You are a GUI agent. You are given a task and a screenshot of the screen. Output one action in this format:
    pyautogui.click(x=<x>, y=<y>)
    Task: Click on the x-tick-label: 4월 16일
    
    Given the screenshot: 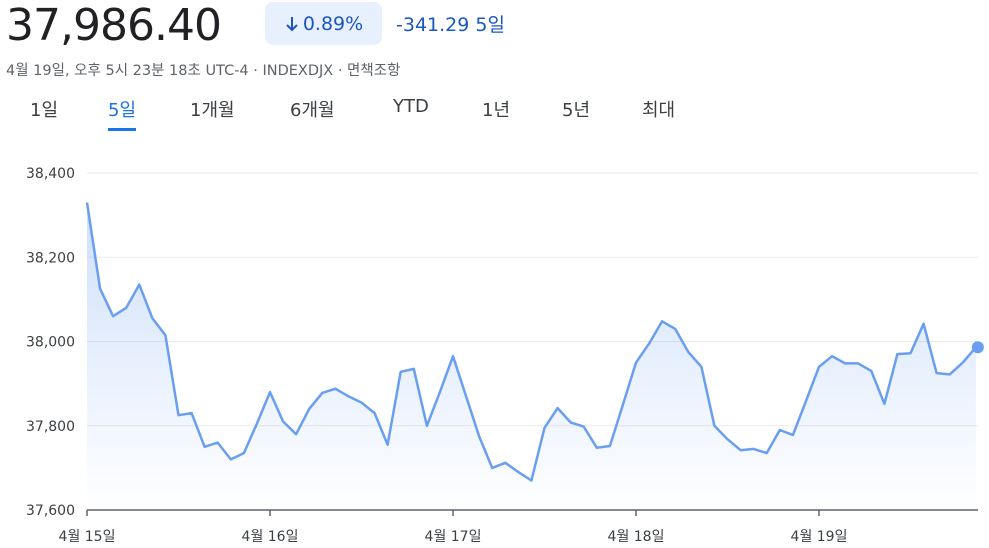 What is the action you would take?
    pyautogui.click(x=270, y=537)
    